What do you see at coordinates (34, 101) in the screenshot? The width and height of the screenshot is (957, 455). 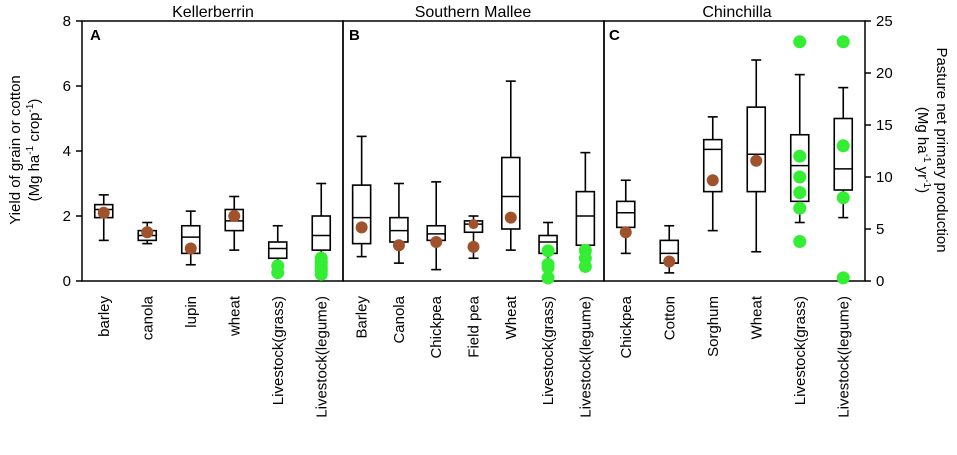 I see `left-unit-part-3: )` at bounding box center [34, 101].